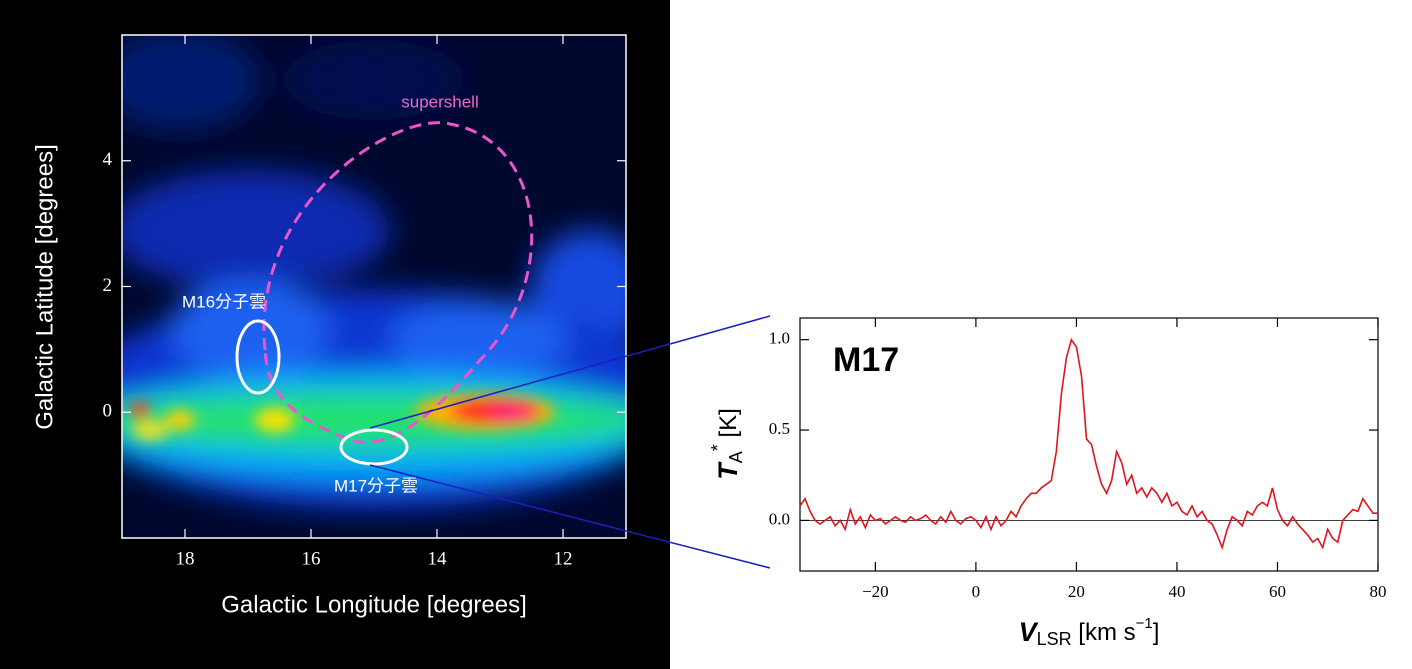  I want to click on annotation: supershell, so click(440, 101).